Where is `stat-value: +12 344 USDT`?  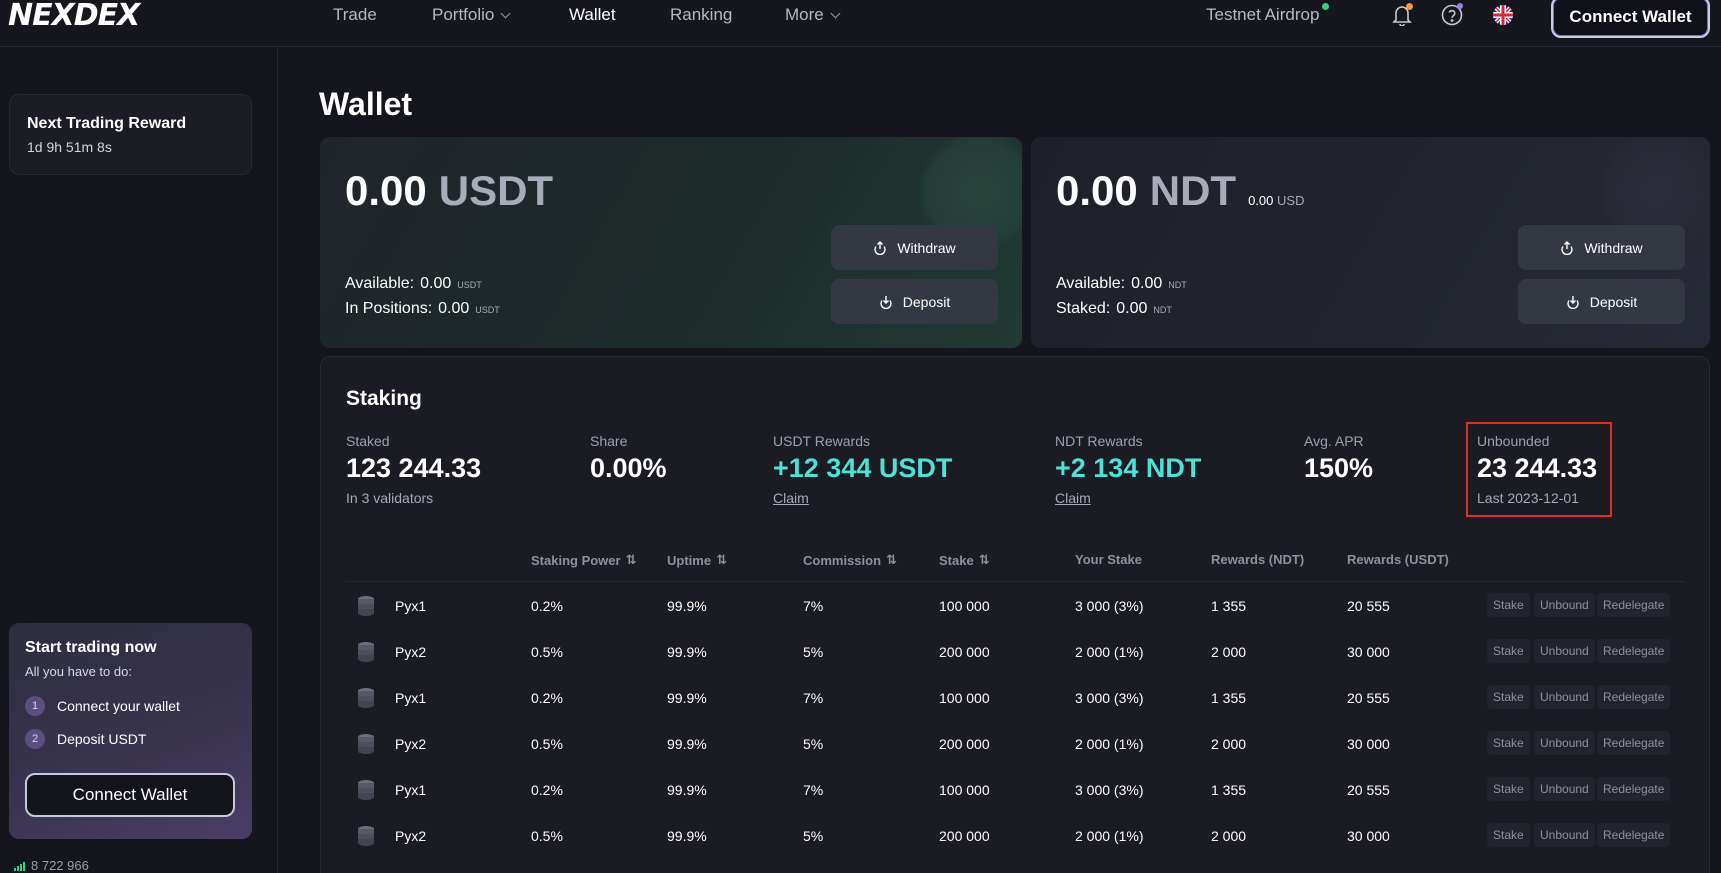
stat-value: +12 344 USDT is located at coordinates (863, 468).